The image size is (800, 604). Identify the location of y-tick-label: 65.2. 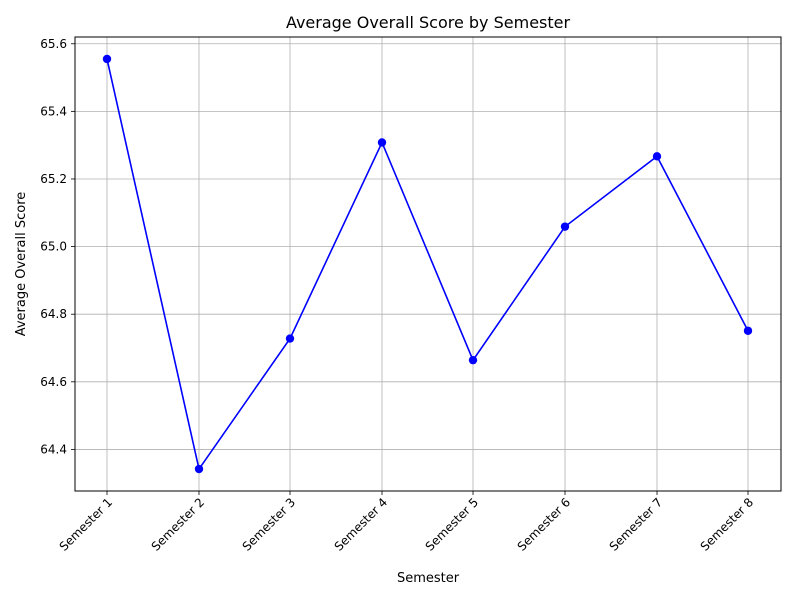
(53, 179).